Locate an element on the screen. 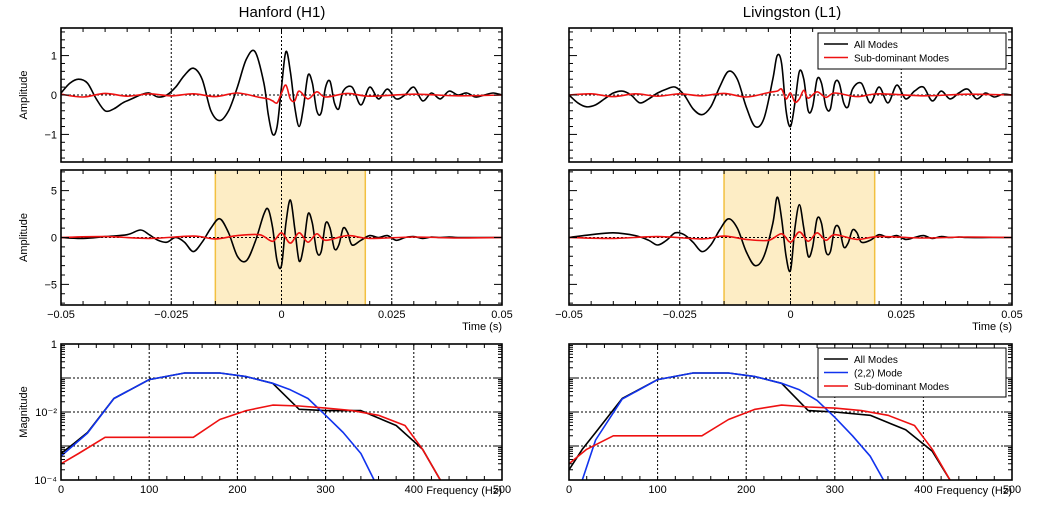  legend: All Modes (2,2) Mode Sub-dominant Modes is located at coordinates (912, 372).